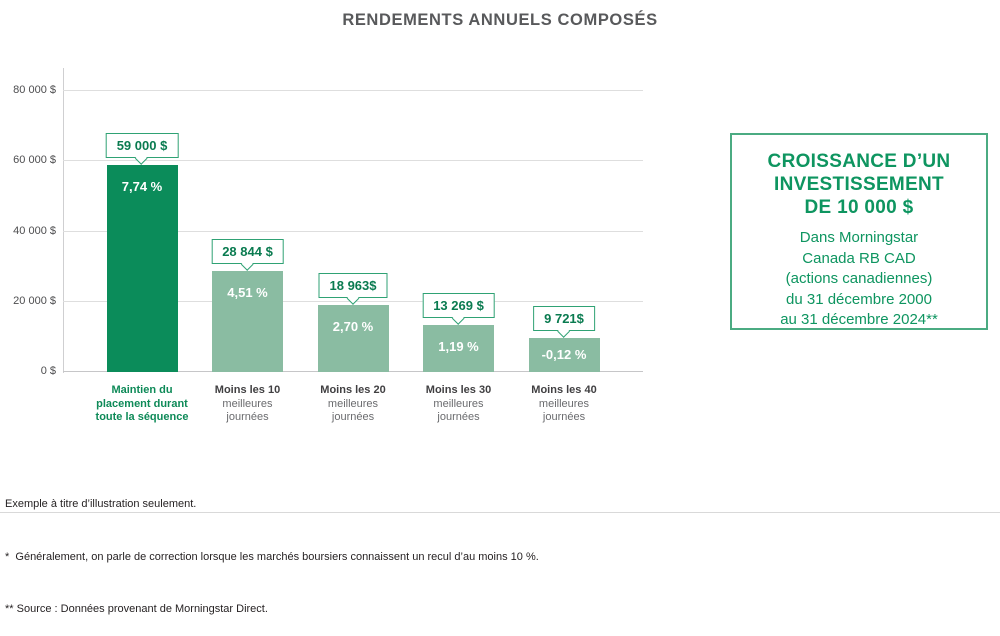 This screenshot has width=1000, height=636. I want to click on x-category-label: Moins les 30 meilleures journées, so click(459, 404).